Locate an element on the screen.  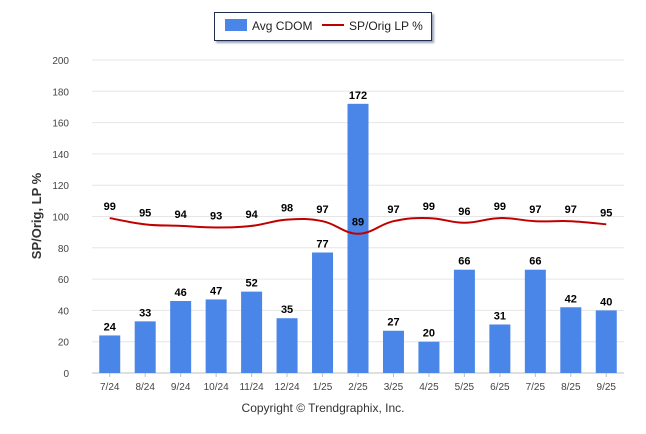
x-tick-label: 8/24 is located at coordinates (145, 387).